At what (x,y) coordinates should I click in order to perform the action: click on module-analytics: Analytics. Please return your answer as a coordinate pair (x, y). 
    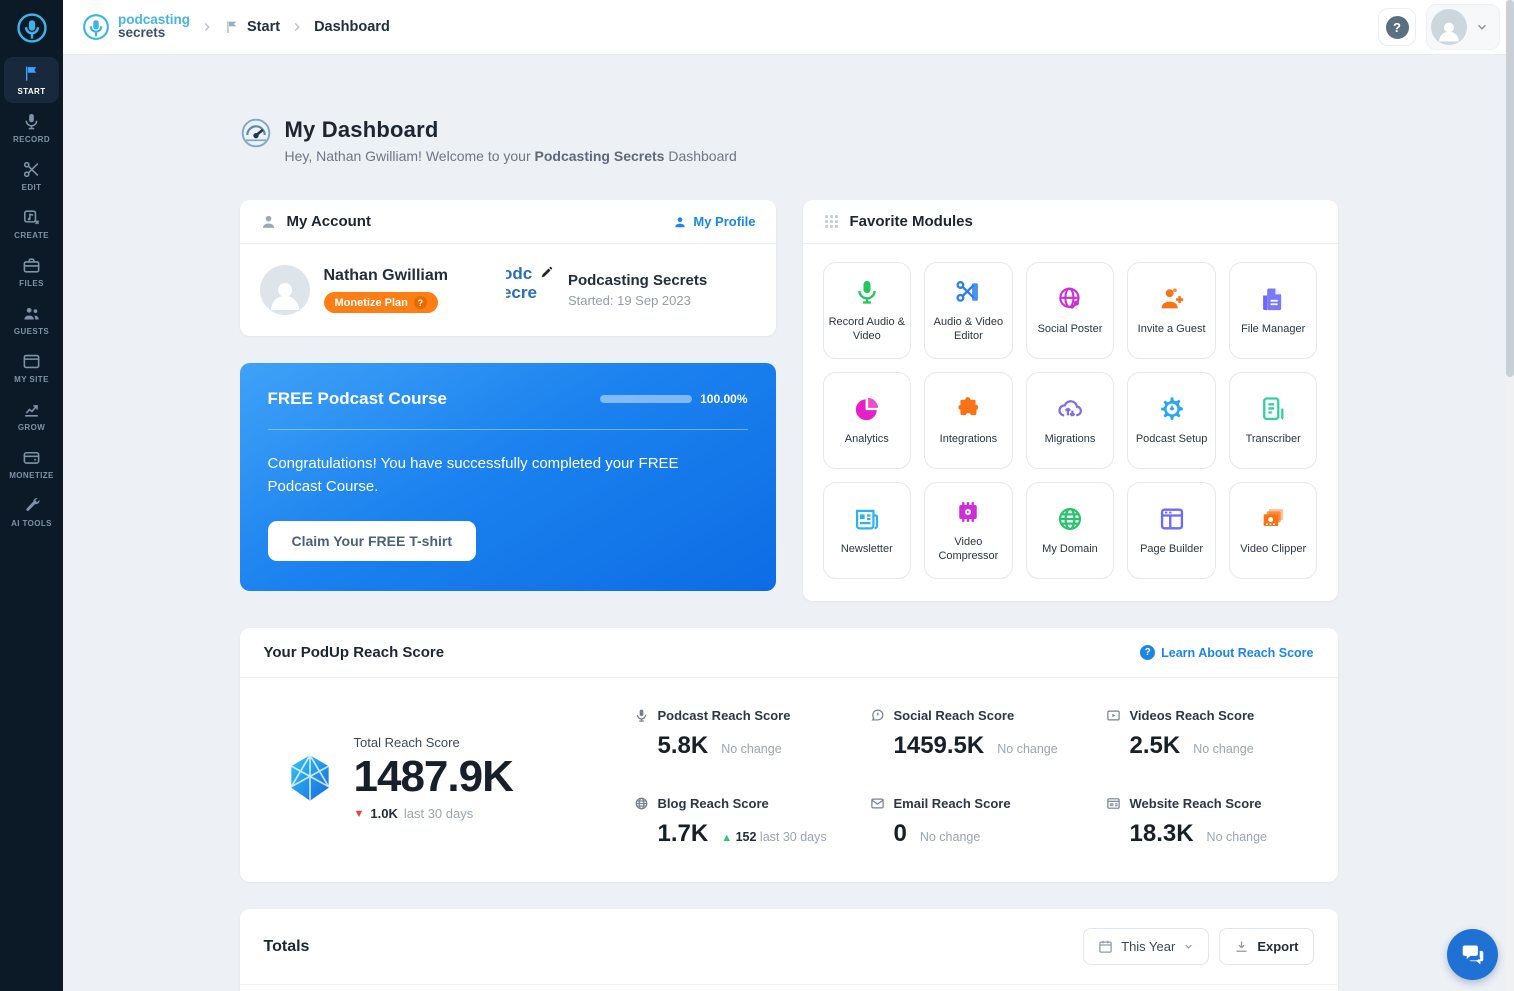
    Looking at the image, I should click on (867, 420).